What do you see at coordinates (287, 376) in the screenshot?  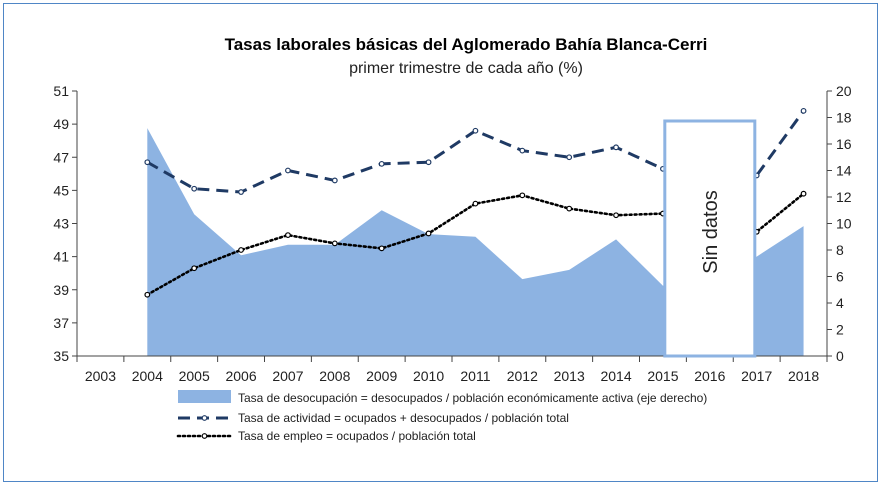 I see `x-tick-label: 2007` at bounding box center [287, 376].